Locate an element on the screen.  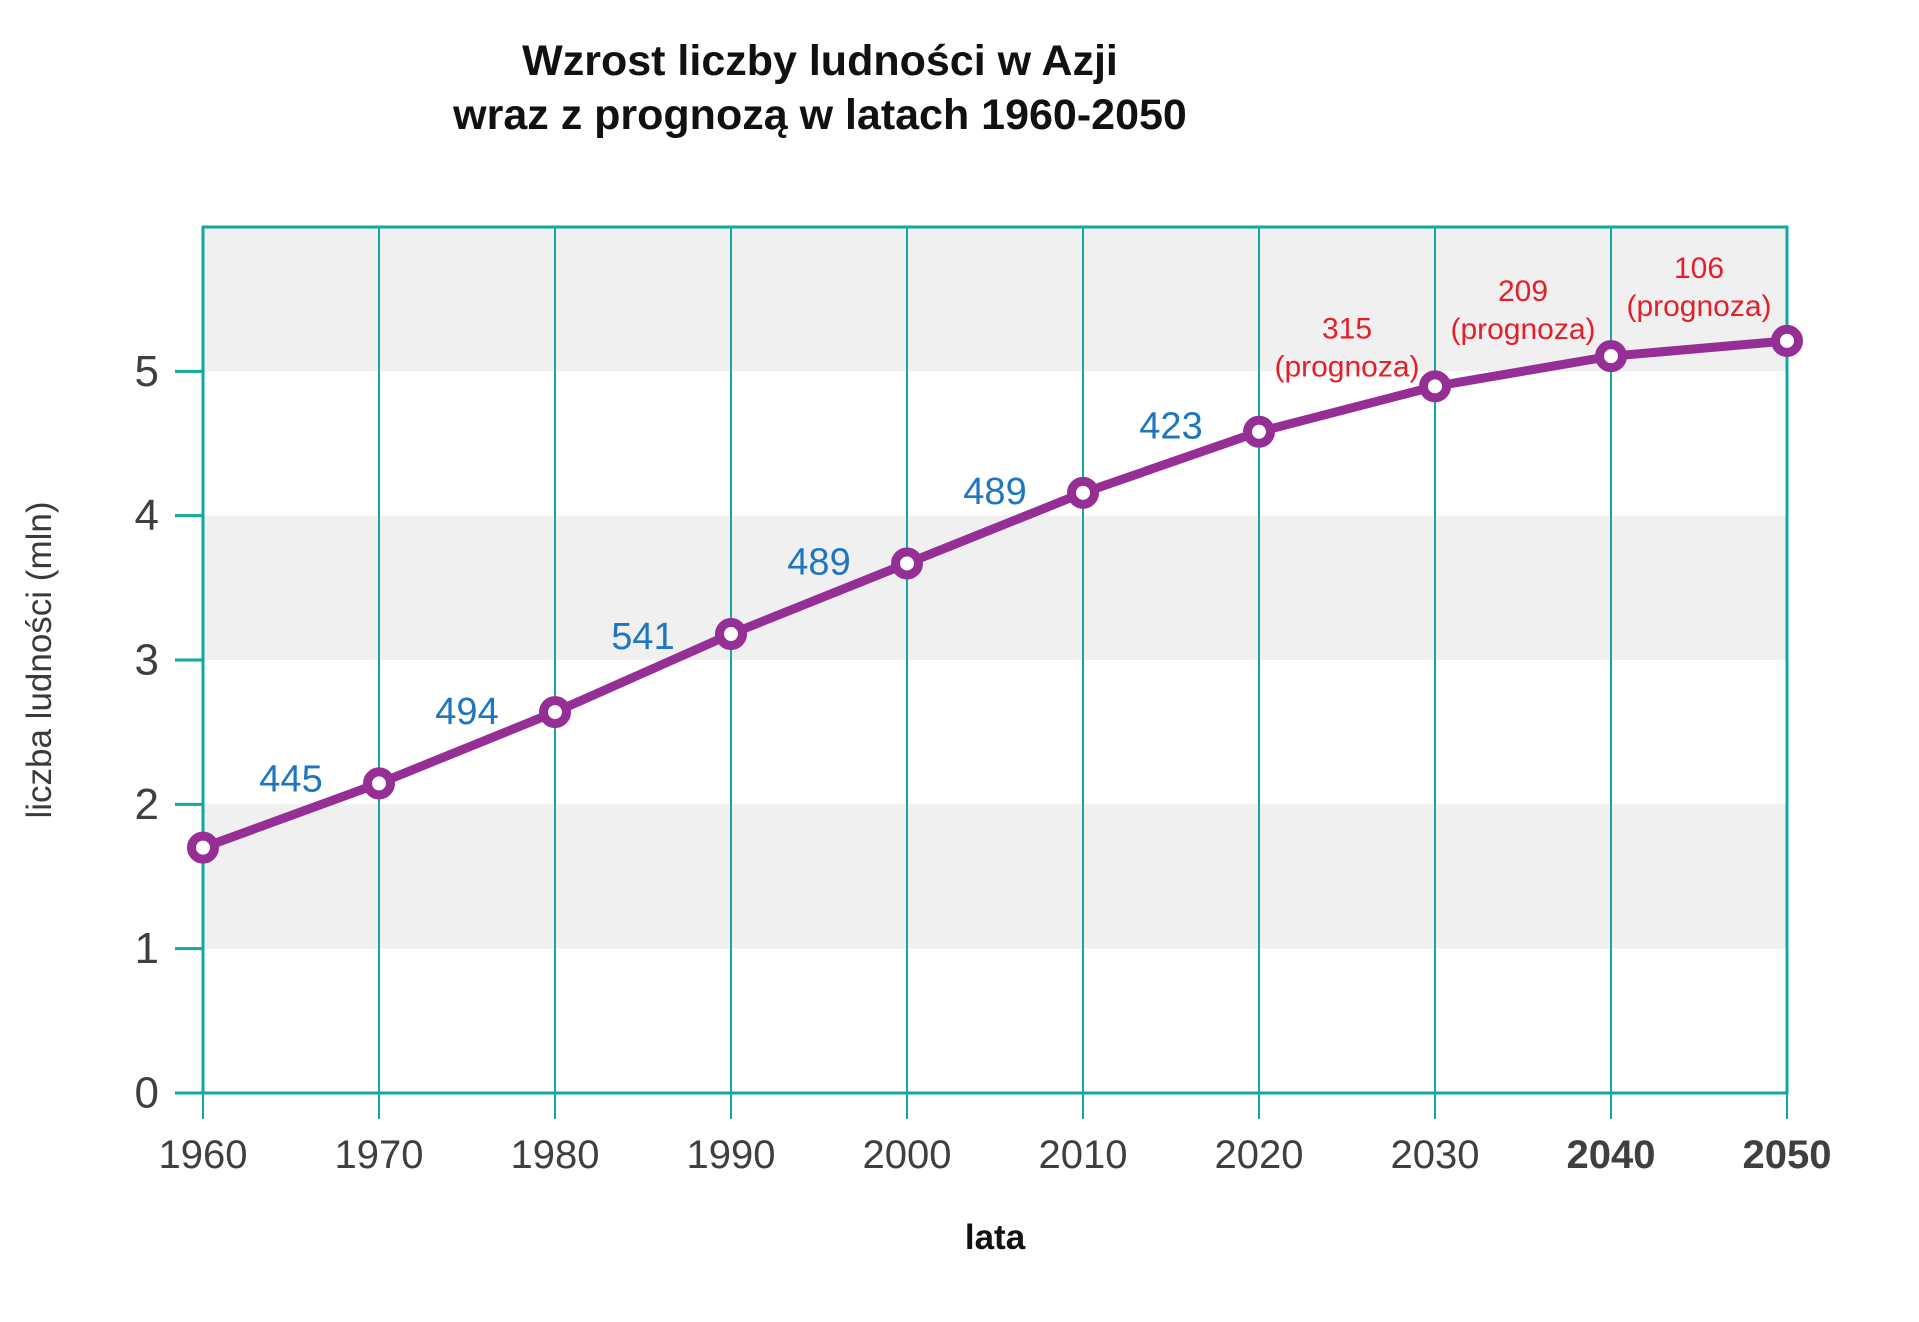
x-tick-label-1990: 1990 is located at coordinates (731, 1155).